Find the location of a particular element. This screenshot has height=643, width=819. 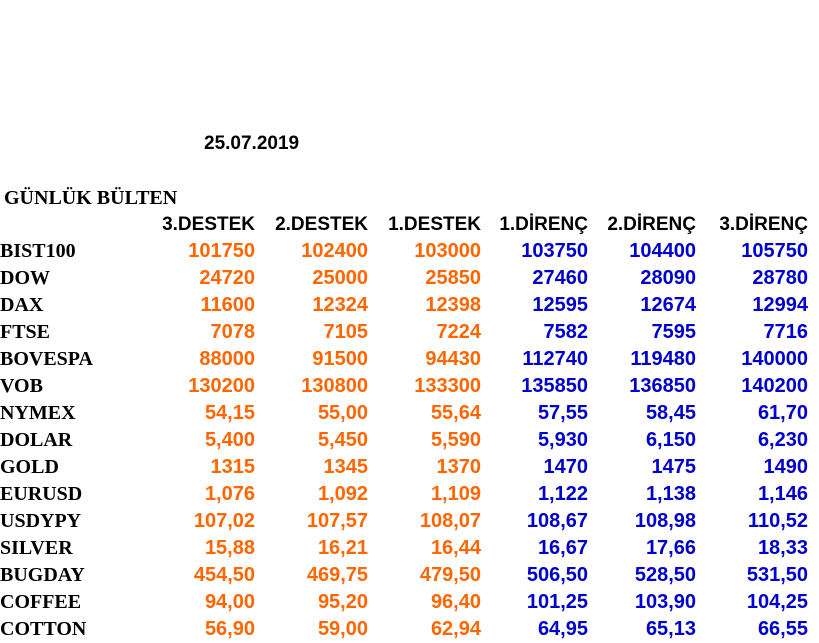

resistance-3-value: 66,55 is located at coordinates (782, 629).